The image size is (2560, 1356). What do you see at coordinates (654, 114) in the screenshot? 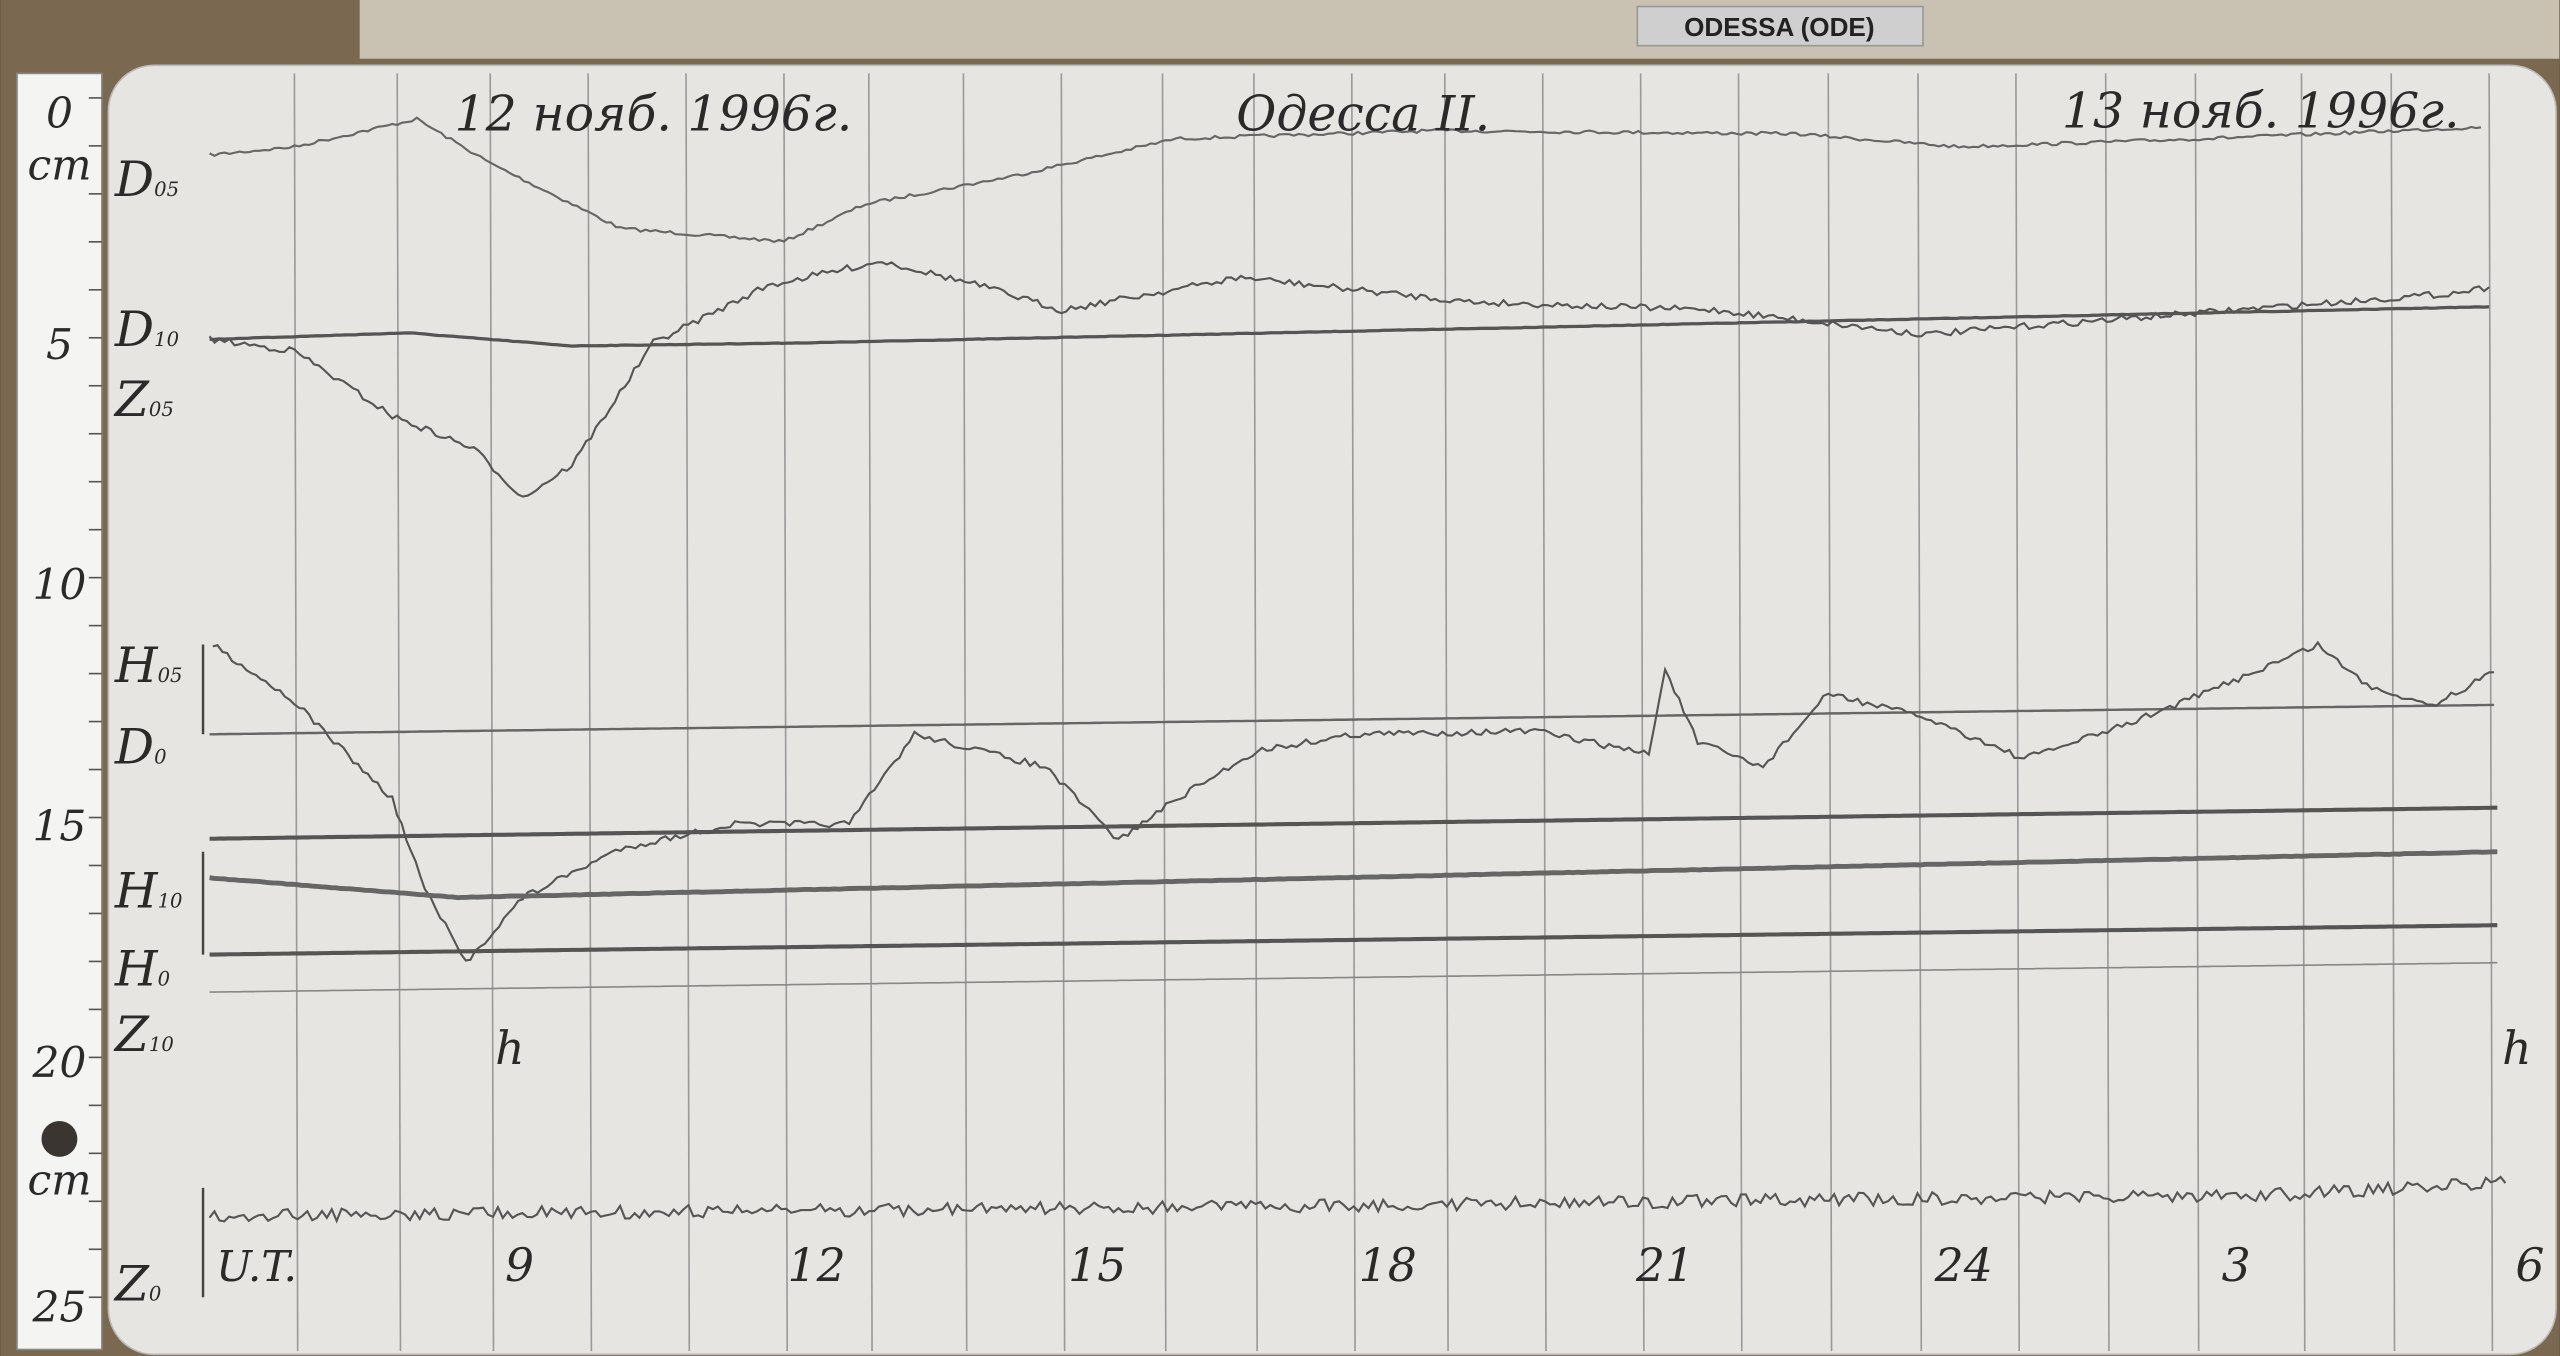
I see `date-left: 12 нояб. 1996г.` at bounding box center [654, 114].